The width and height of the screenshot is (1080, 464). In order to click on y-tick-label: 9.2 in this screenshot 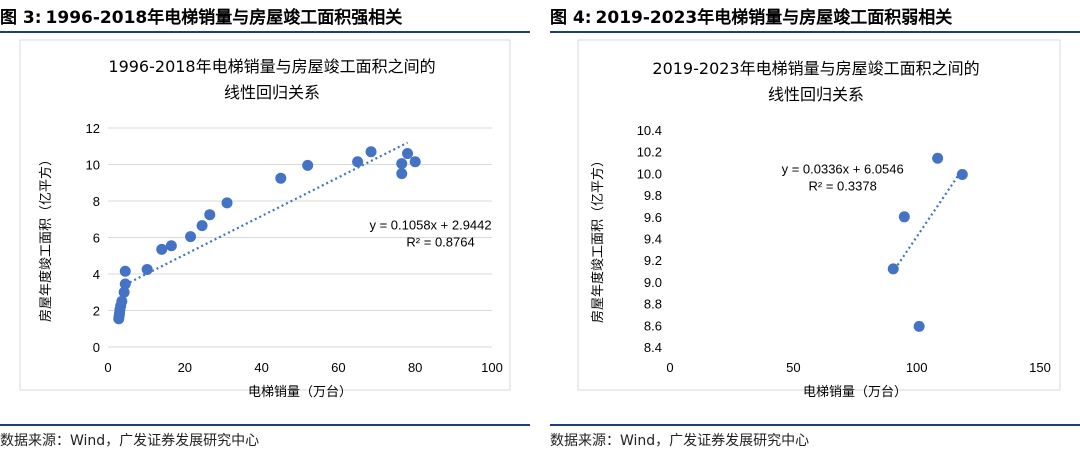, I will do `click(653, 260)`.